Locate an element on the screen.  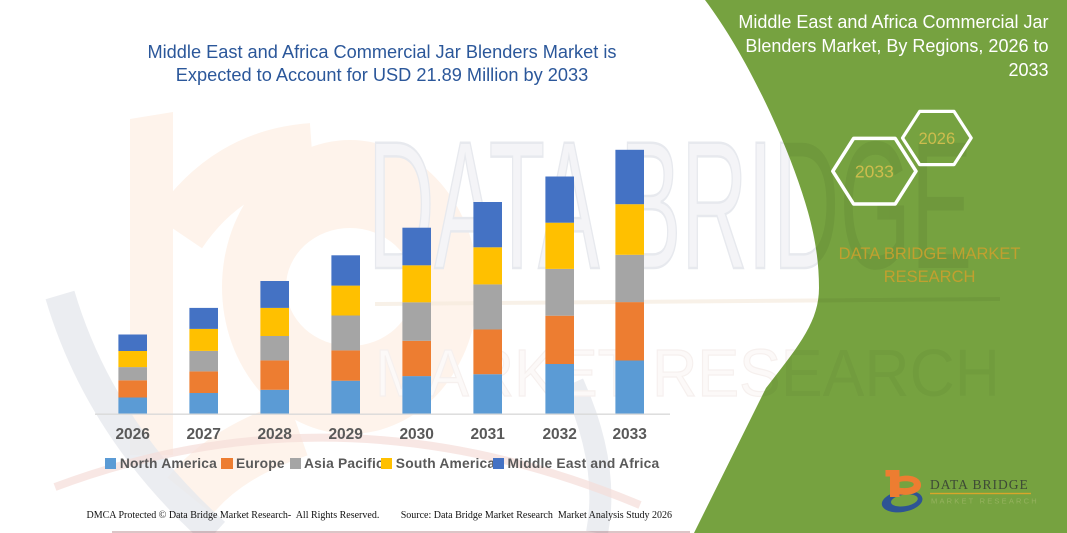
svg-text: 2033 is located at coordinates (874, 172).